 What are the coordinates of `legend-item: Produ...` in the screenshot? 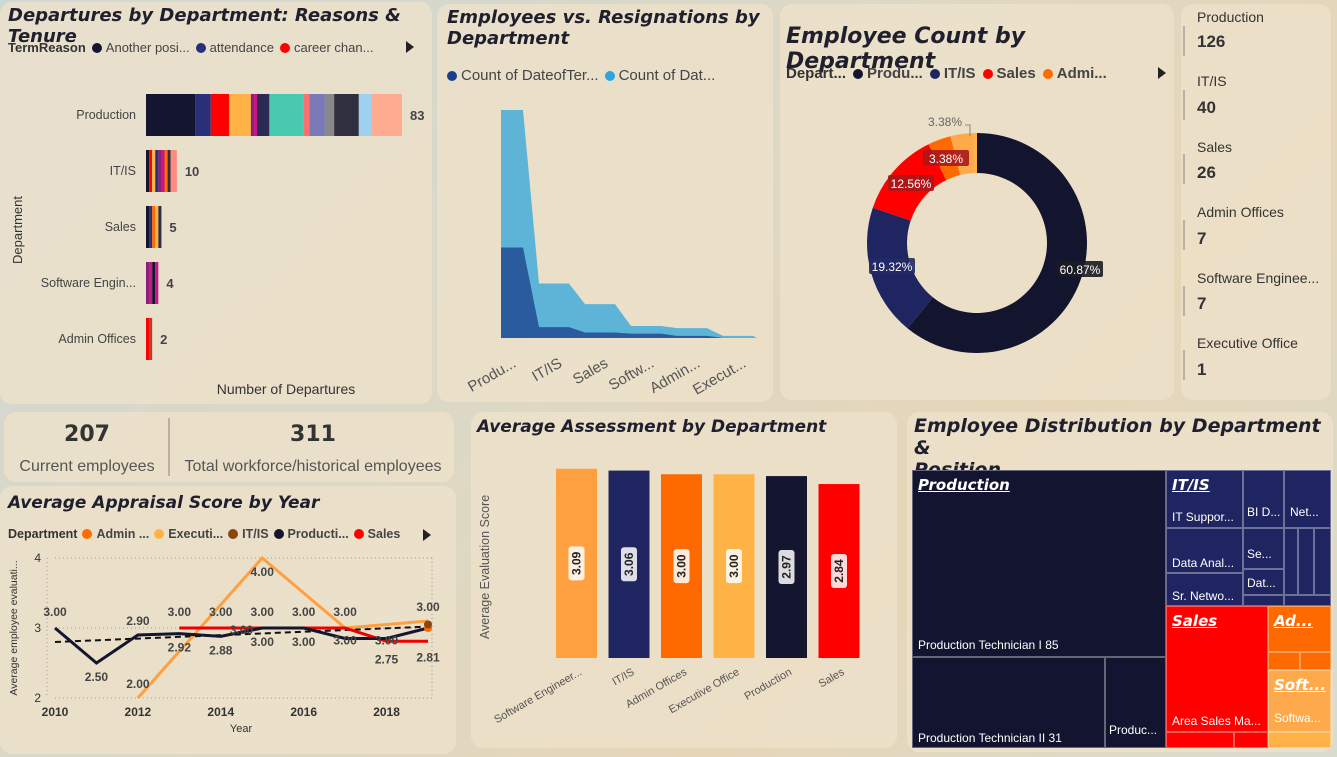 It's located at (888, 73).